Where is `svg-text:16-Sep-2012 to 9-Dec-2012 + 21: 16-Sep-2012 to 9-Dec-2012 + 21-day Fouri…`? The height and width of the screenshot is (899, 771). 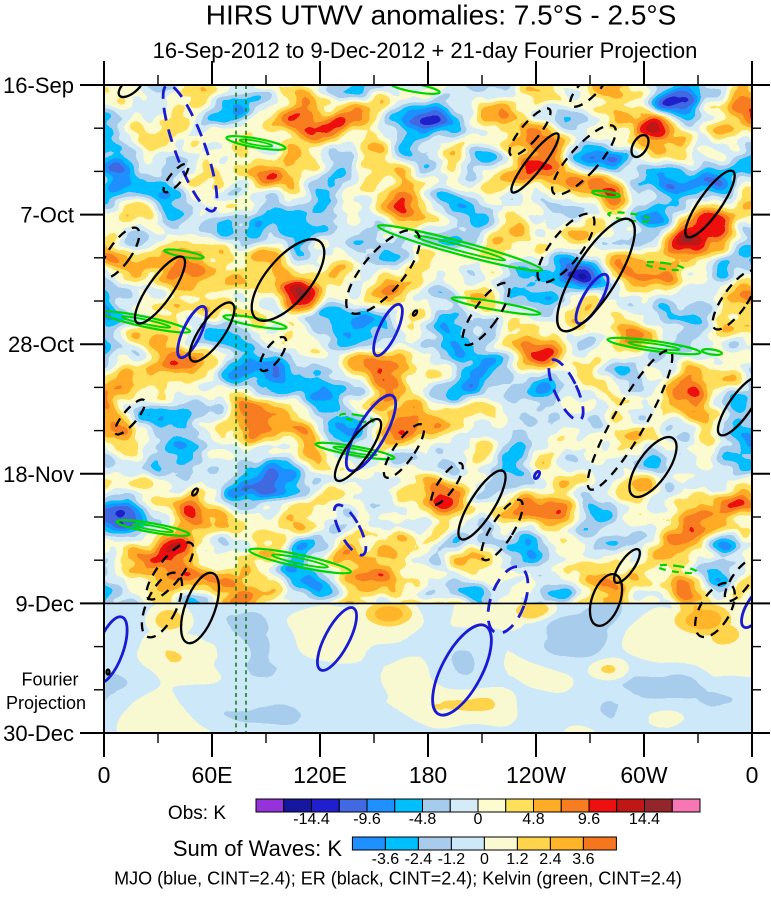 svg-text:16-Sep-2012 to 9-Dec-2012 + 21: 16-Sep-2012 to 9-Dec-2012 + 21-day Fouri… is located at coordinates (425, 50).